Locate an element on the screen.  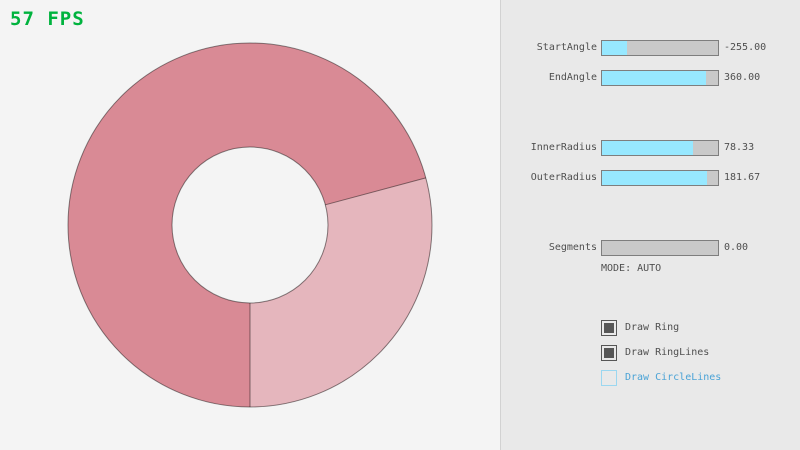
checkbox-draw-ring: Draw Ring is located at coordinates (640, 328).